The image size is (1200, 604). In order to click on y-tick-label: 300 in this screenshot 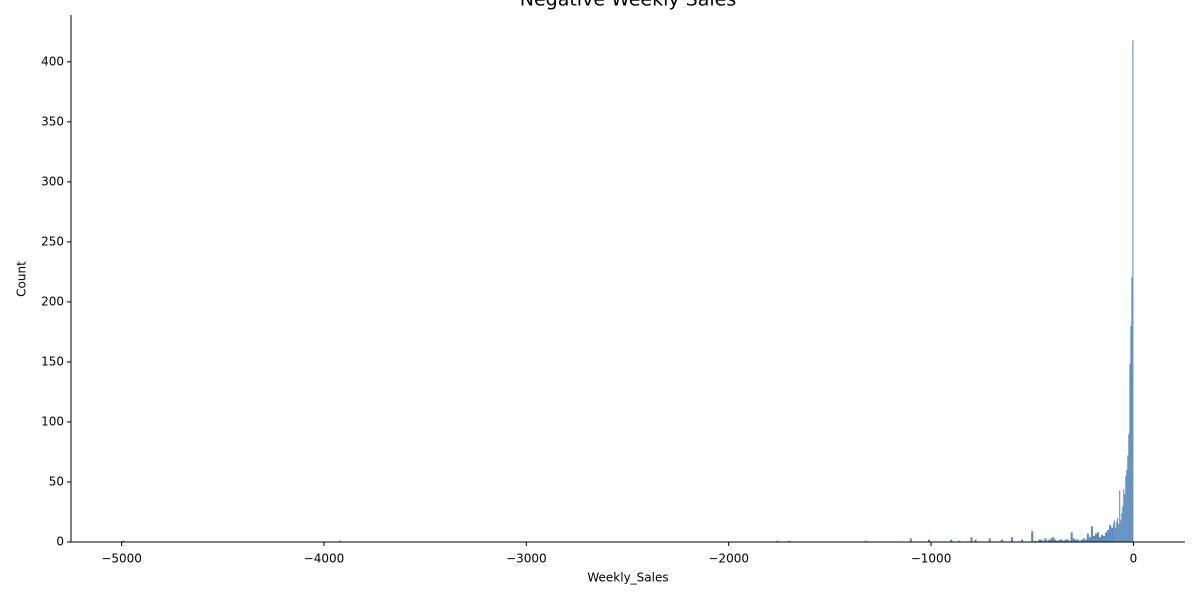, I will do `click(52, 181)`.